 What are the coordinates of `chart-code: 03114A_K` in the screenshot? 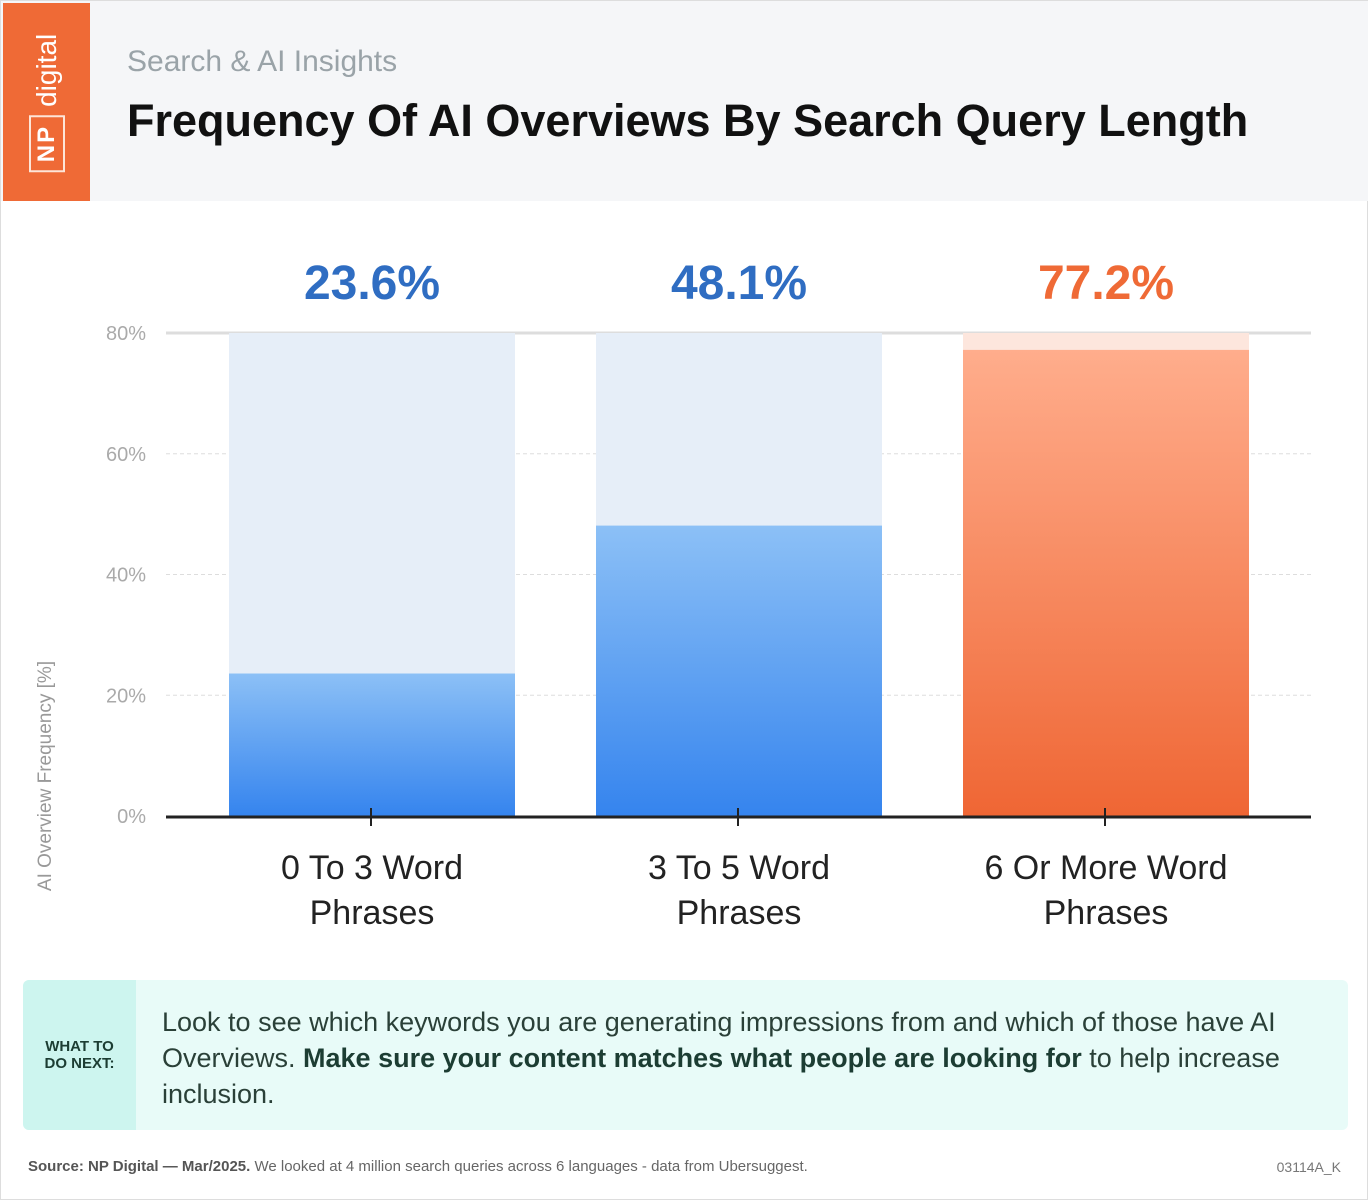 It's located at (1308, 1167).